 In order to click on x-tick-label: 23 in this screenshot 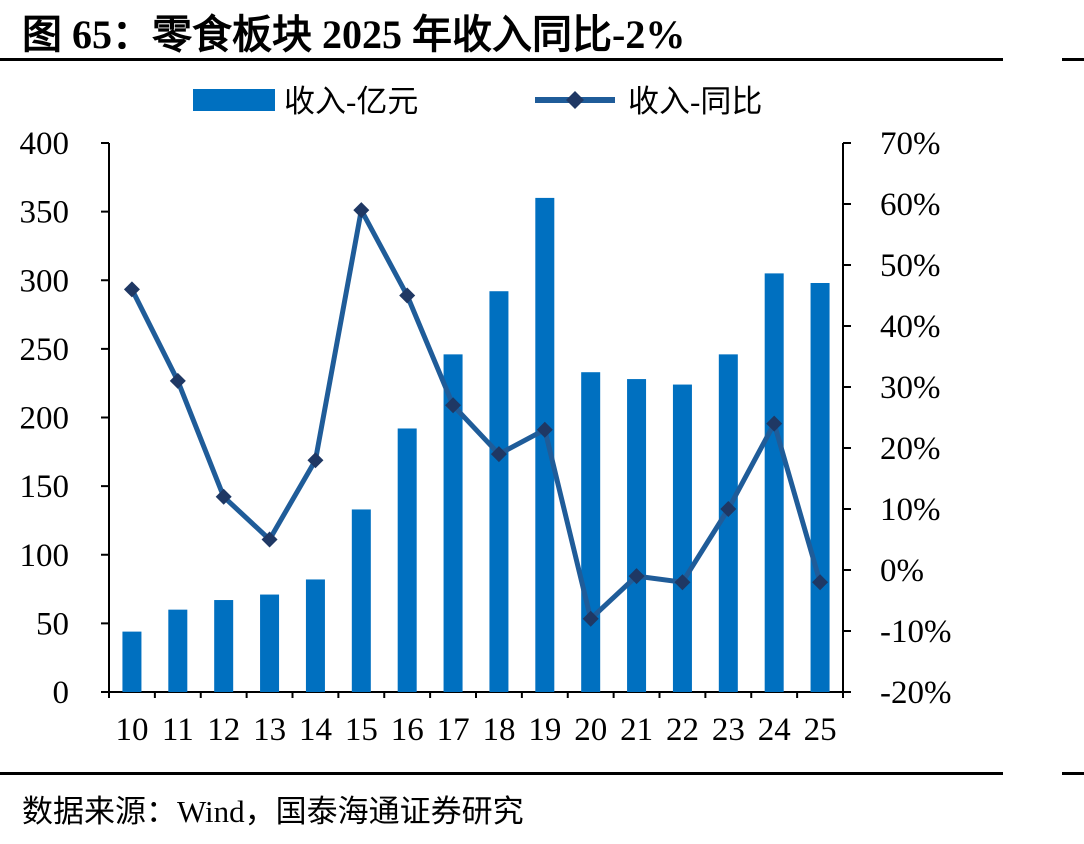, I will do `click(728, 730)`.